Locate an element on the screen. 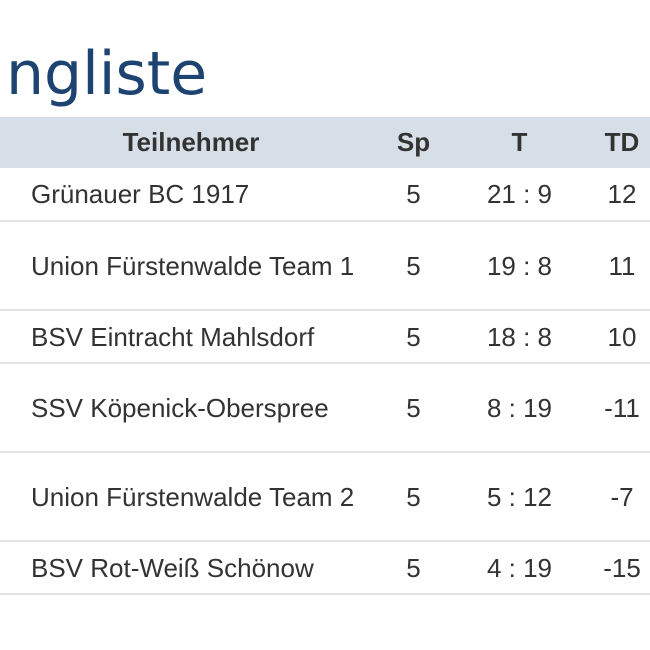 The image size is (650, 650). page-title: ngliste is located at coordinates (107, 74).